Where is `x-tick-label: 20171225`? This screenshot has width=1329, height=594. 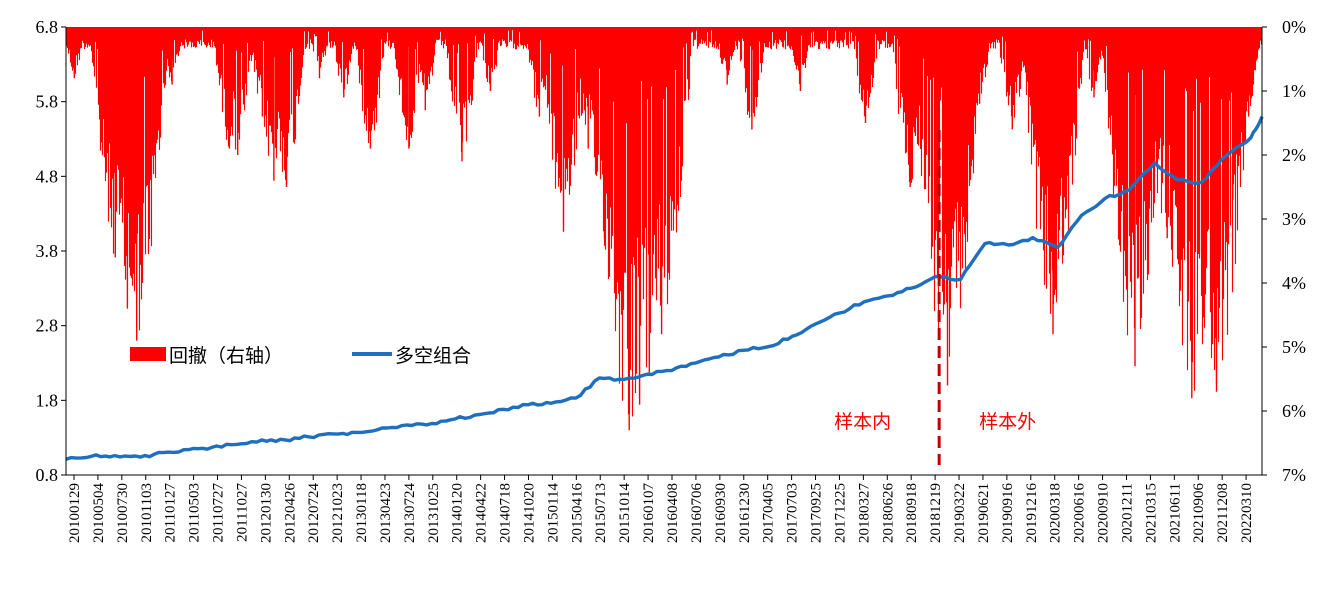
x-tick-label: 20171225 is located at coordinates (840, 513).